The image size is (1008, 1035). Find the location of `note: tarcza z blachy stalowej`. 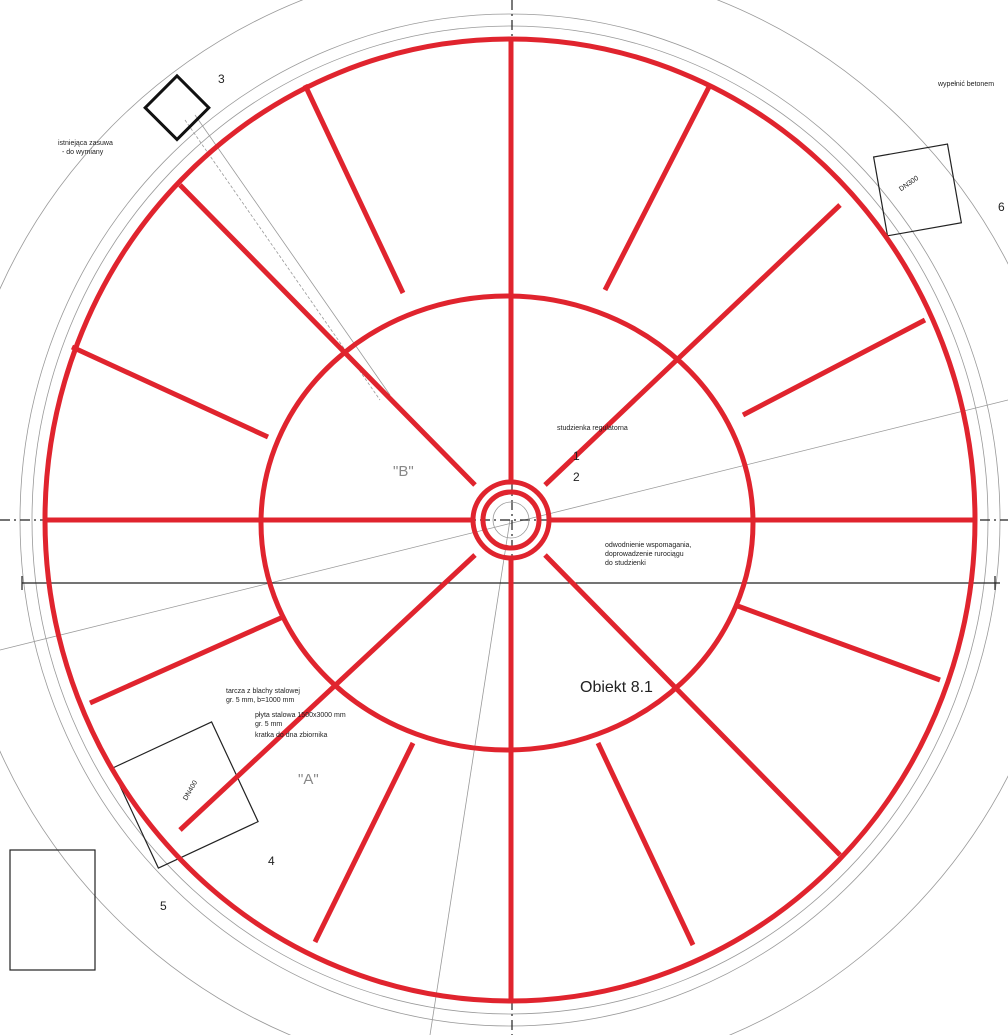

note: tarcza z blachy stalowej is located at coordinates (263, 691).